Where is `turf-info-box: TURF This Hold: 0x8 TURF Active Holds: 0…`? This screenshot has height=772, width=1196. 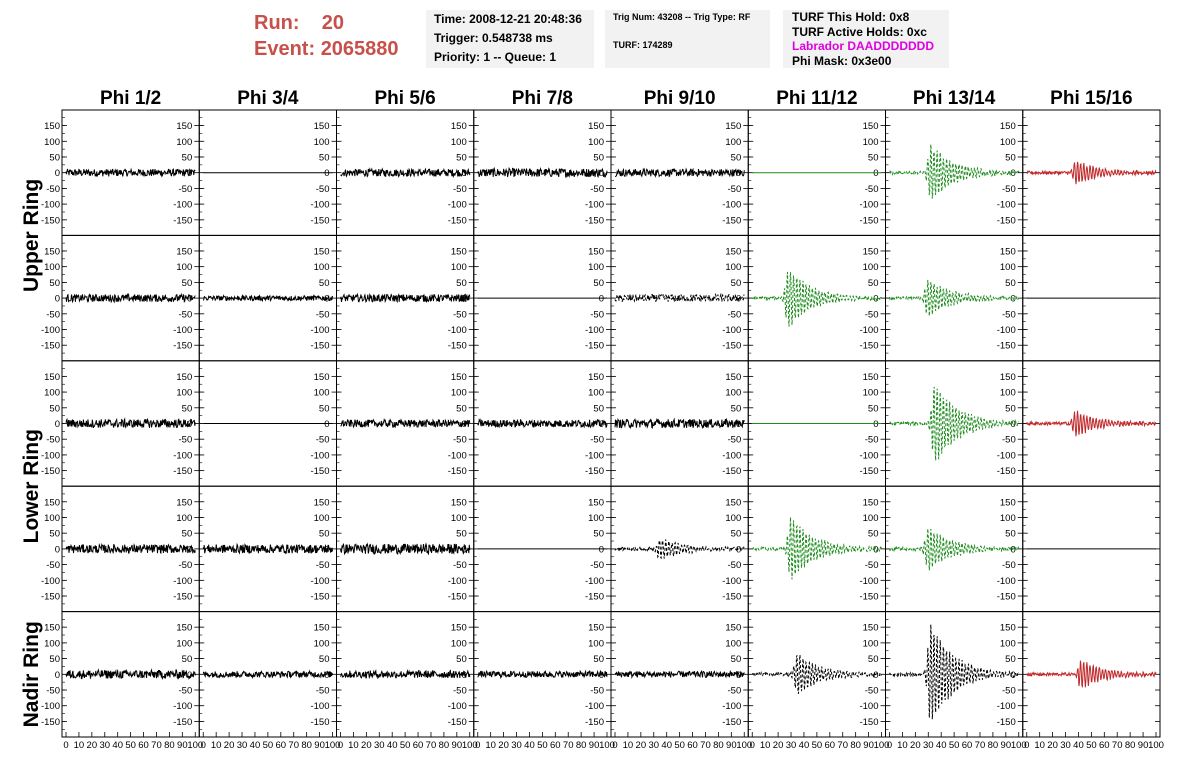
turf-info-box: TURF This Hold: 0x8 TURF Active Holds: 0… is located at coordinates (866, 39).